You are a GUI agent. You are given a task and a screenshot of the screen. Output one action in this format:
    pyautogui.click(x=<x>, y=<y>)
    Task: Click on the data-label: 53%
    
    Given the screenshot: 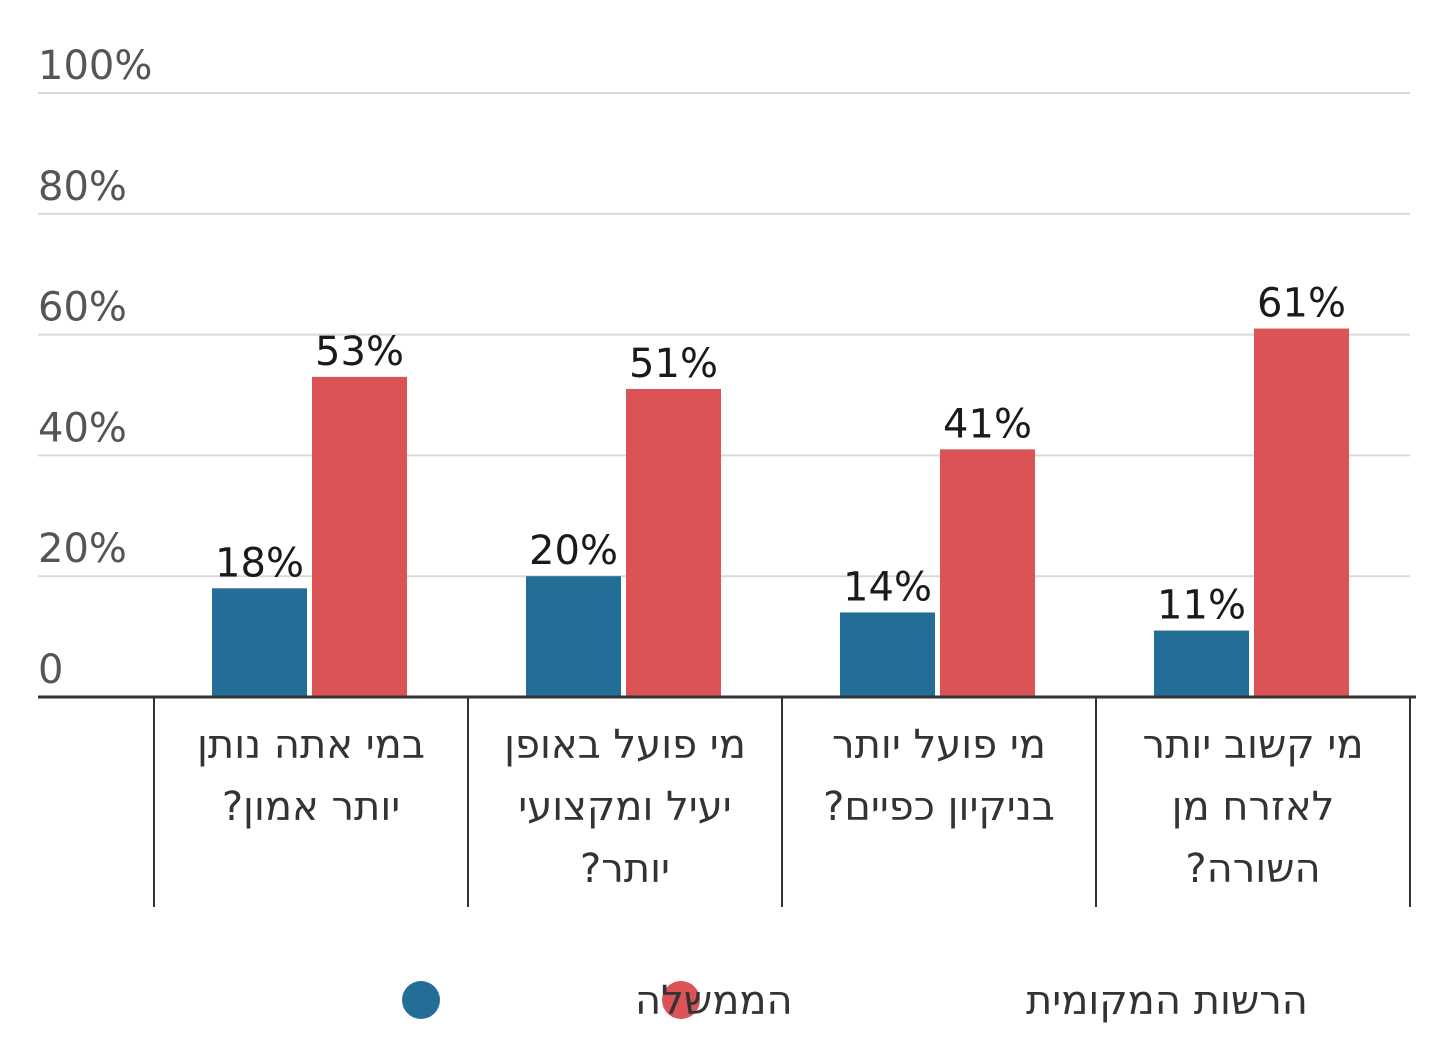 What is the action you would take?
    pyautogui.click(x=359, y=352)
    